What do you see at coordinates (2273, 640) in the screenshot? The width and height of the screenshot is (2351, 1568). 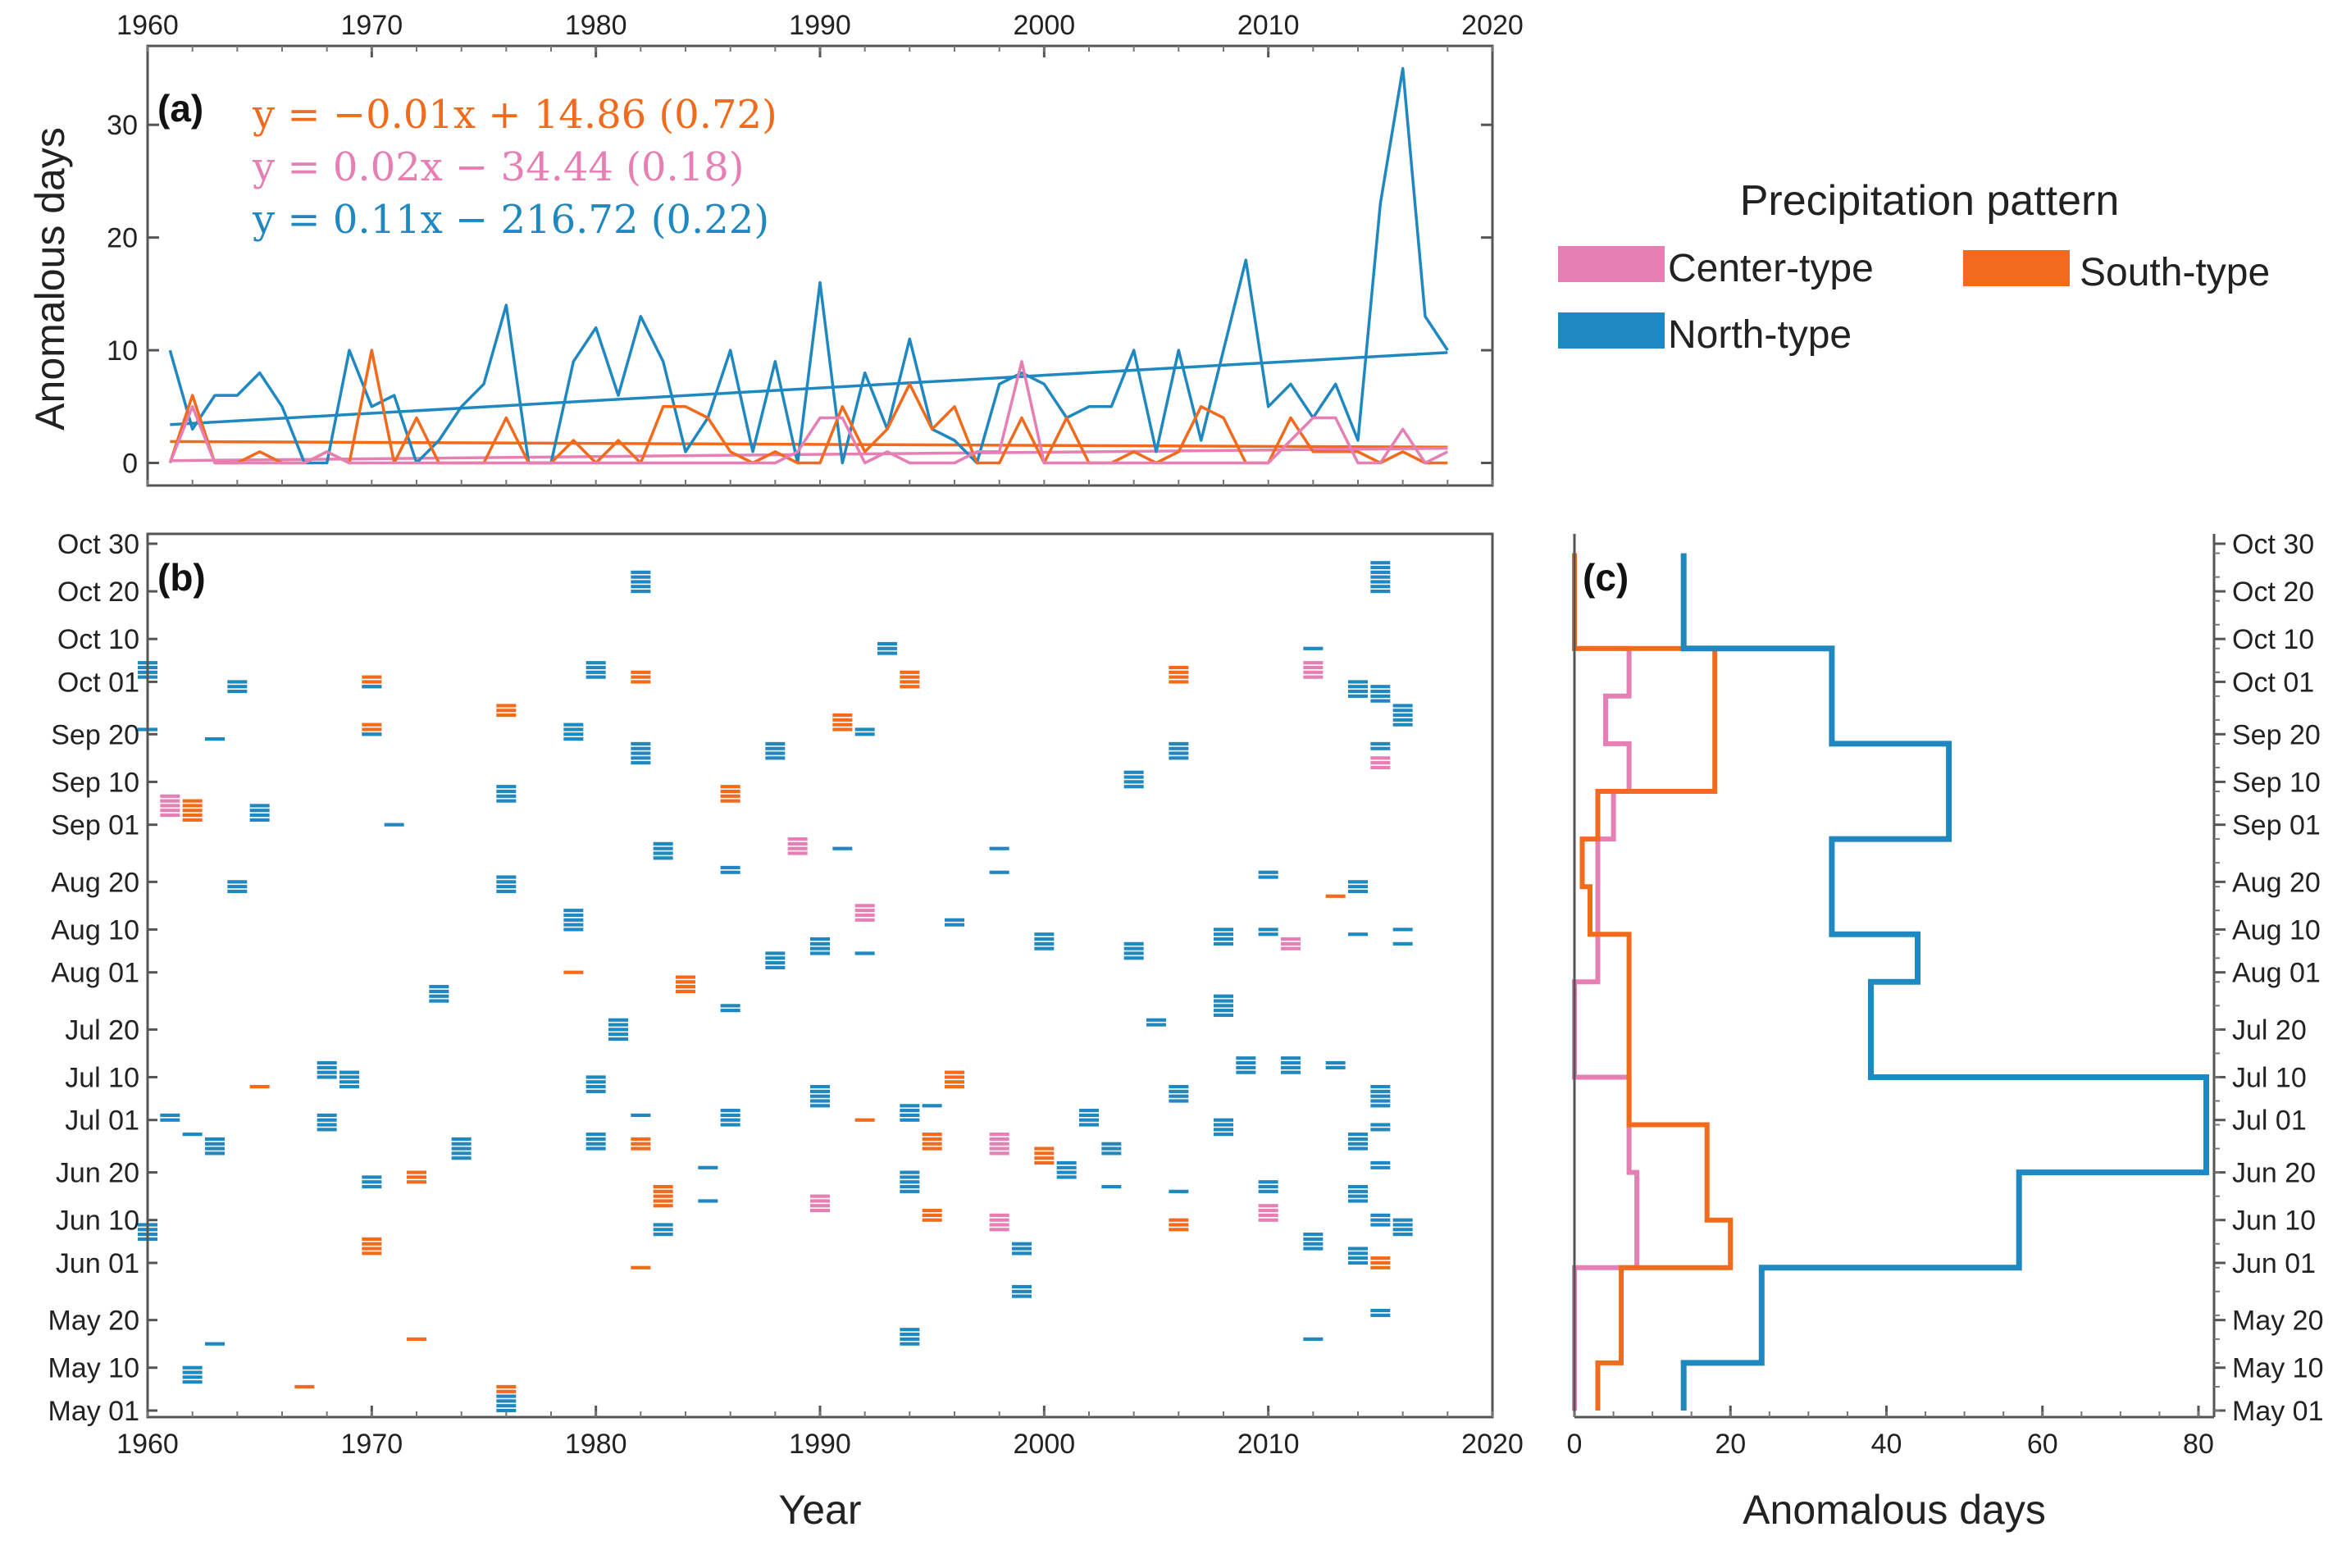 I see `c-ytick-label: Oct 10` at bounding box center [2273, 640].